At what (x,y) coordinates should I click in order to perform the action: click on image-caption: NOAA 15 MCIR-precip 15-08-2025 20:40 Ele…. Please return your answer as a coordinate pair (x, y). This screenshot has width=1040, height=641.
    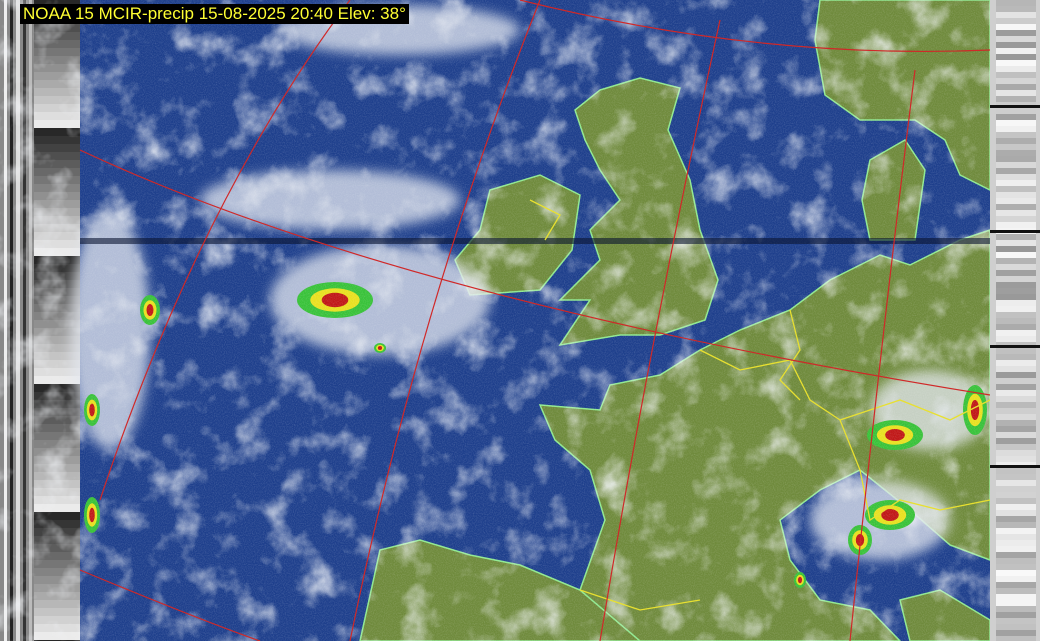
    Looking at the image, I should click on (214, 14).